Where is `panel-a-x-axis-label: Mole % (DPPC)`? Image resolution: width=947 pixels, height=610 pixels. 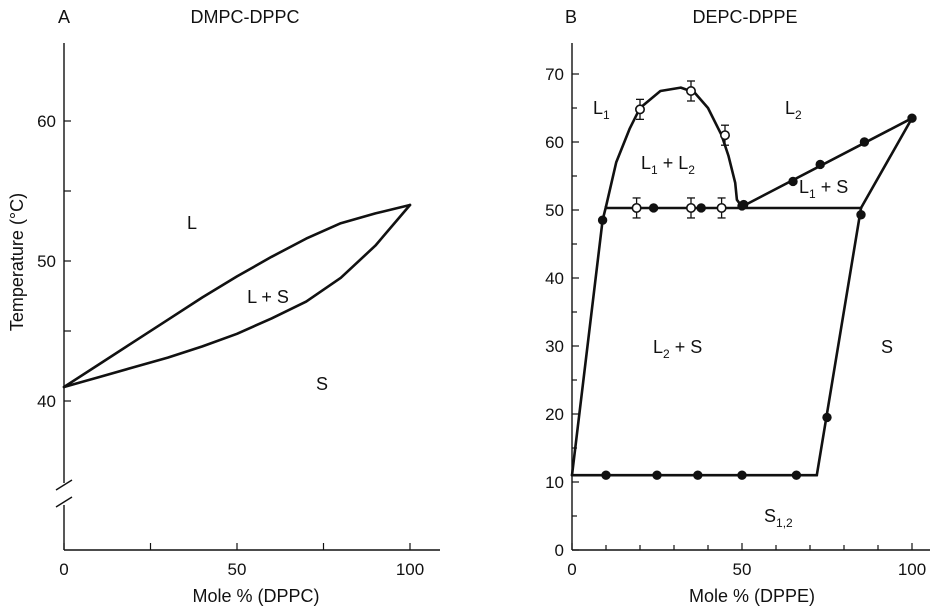
panel-a-x-axis-label: Mole % (DPPC) is located at coordinates (255, 596).